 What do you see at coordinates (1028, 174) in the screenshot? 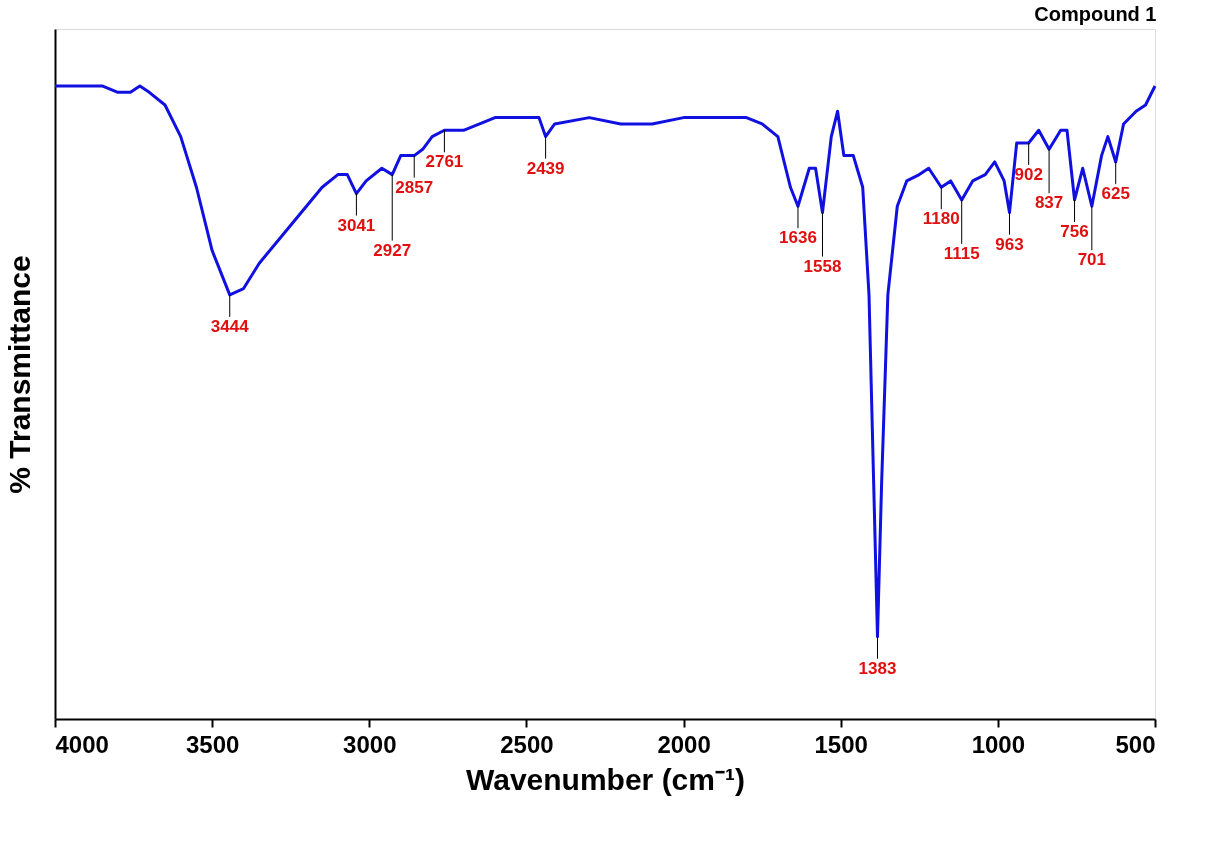
I see `annotation: 902` at bounding box center [1028, 174].